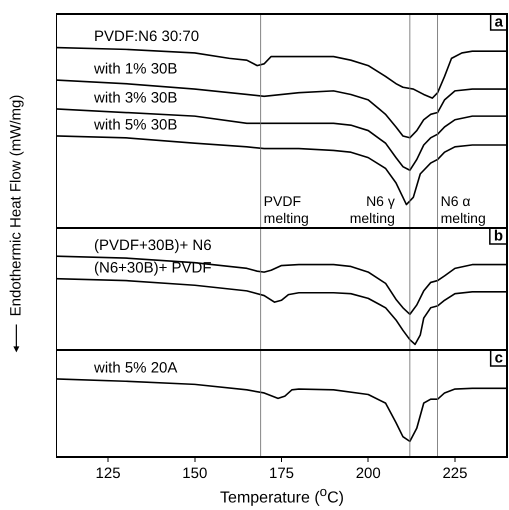 The image size is (509, 510). I want to click on ref-line-label: PVDF melting, so click(286, 209).